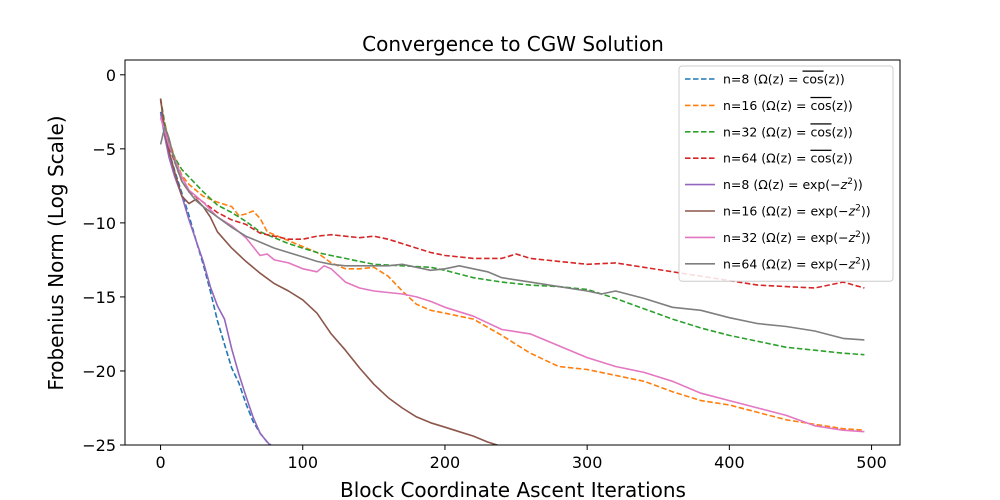 The width and height of the screenshot is (1000, 500). What do you see at coordinates (788, 131) in the screenshot?
I see `legend-entry-label: n=32 (Ω(z) = cos(z))` at bounding box center [788, 131].